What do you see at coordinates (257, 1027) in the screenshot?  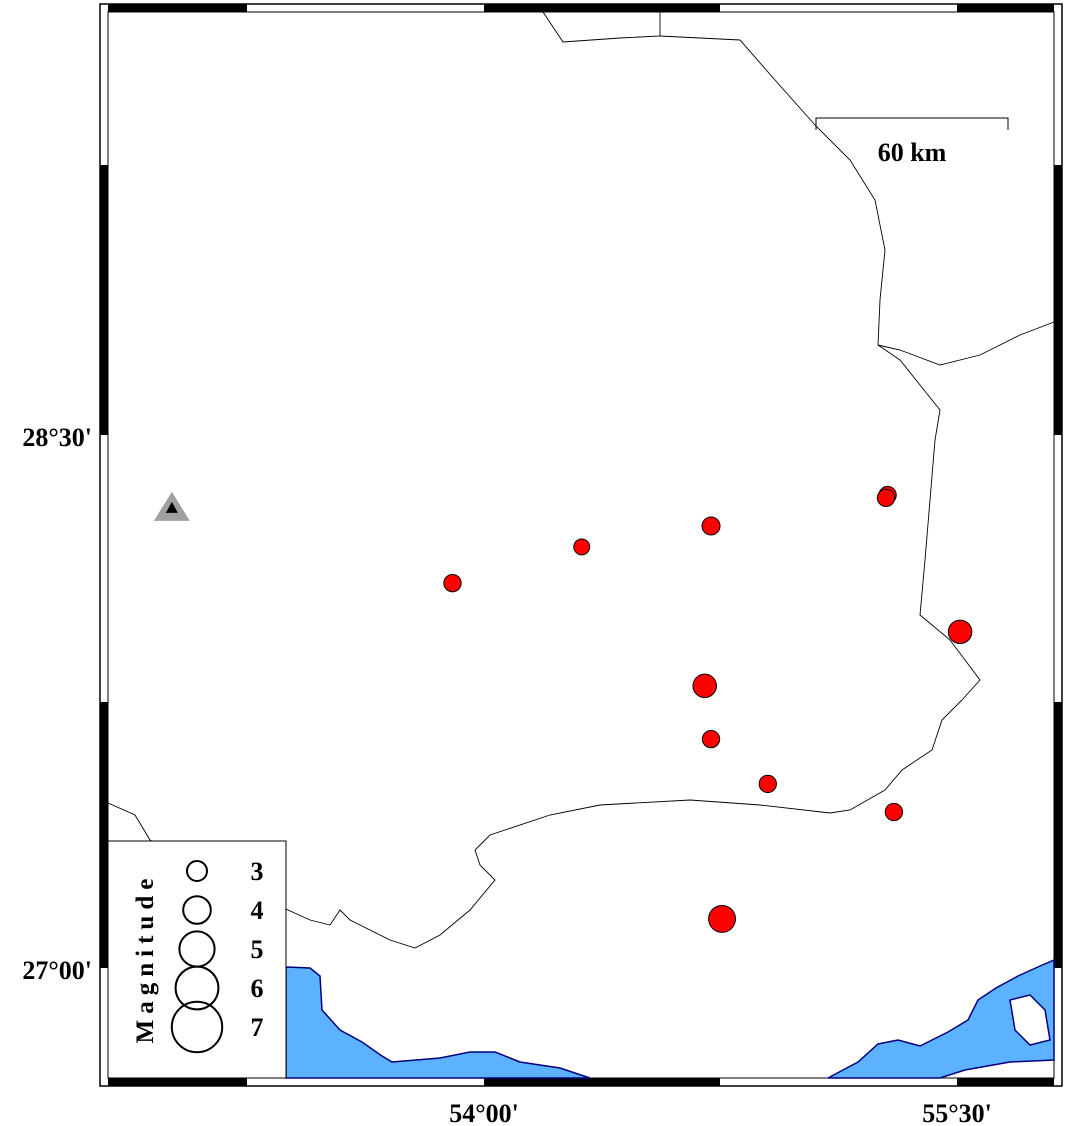 I see `legend-label-7: 7` at bounding box center [257, 1027].